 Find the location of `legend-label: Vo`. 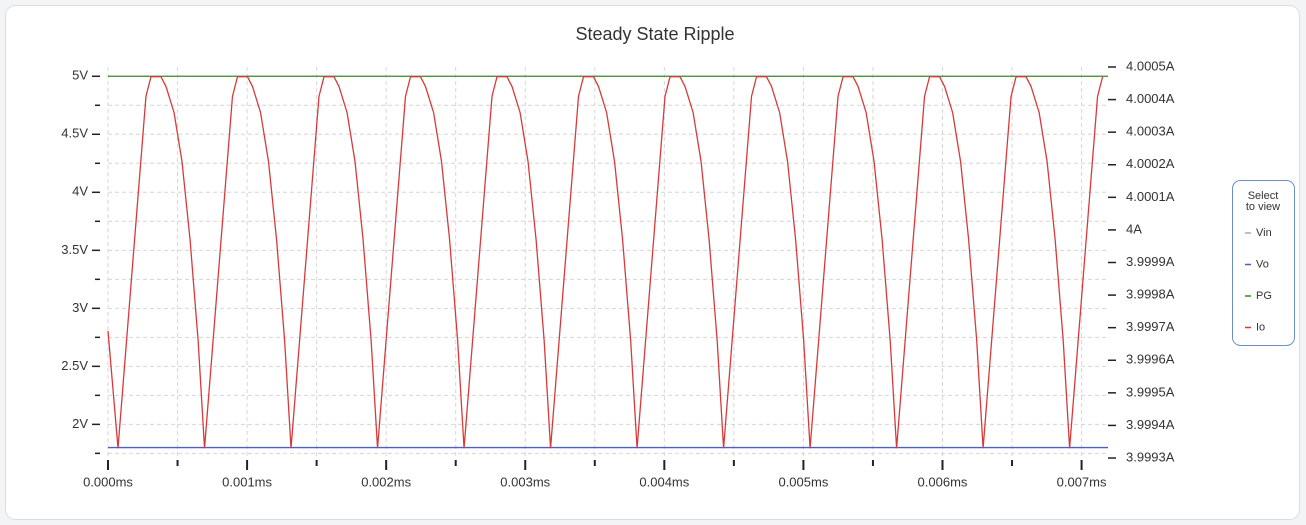

legend-label: Vo is located at coordinates (1262, 264).